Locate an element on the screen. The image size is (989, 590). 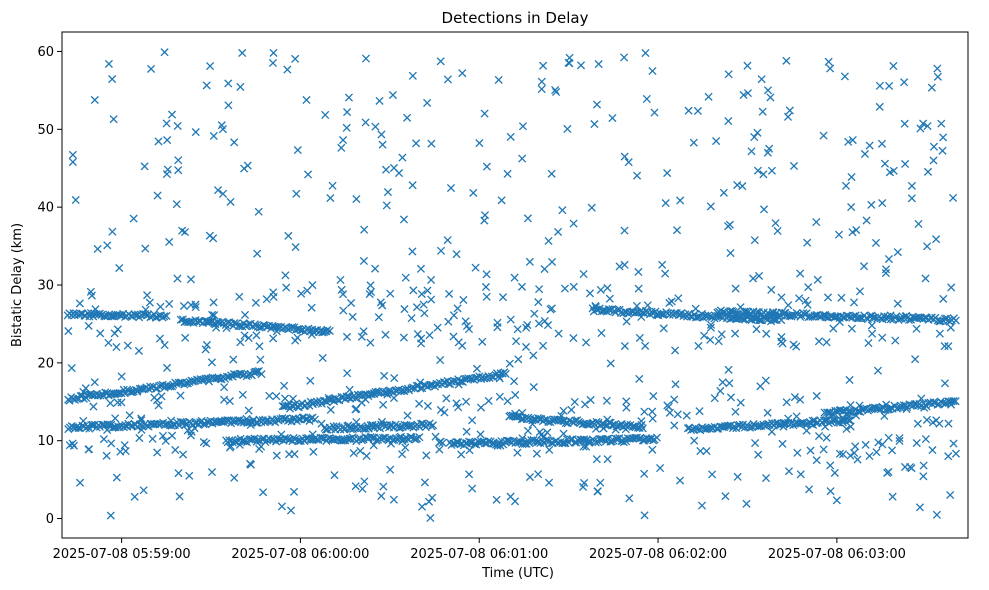
y-tick-label: 20 is located at coordinates (45, 363).